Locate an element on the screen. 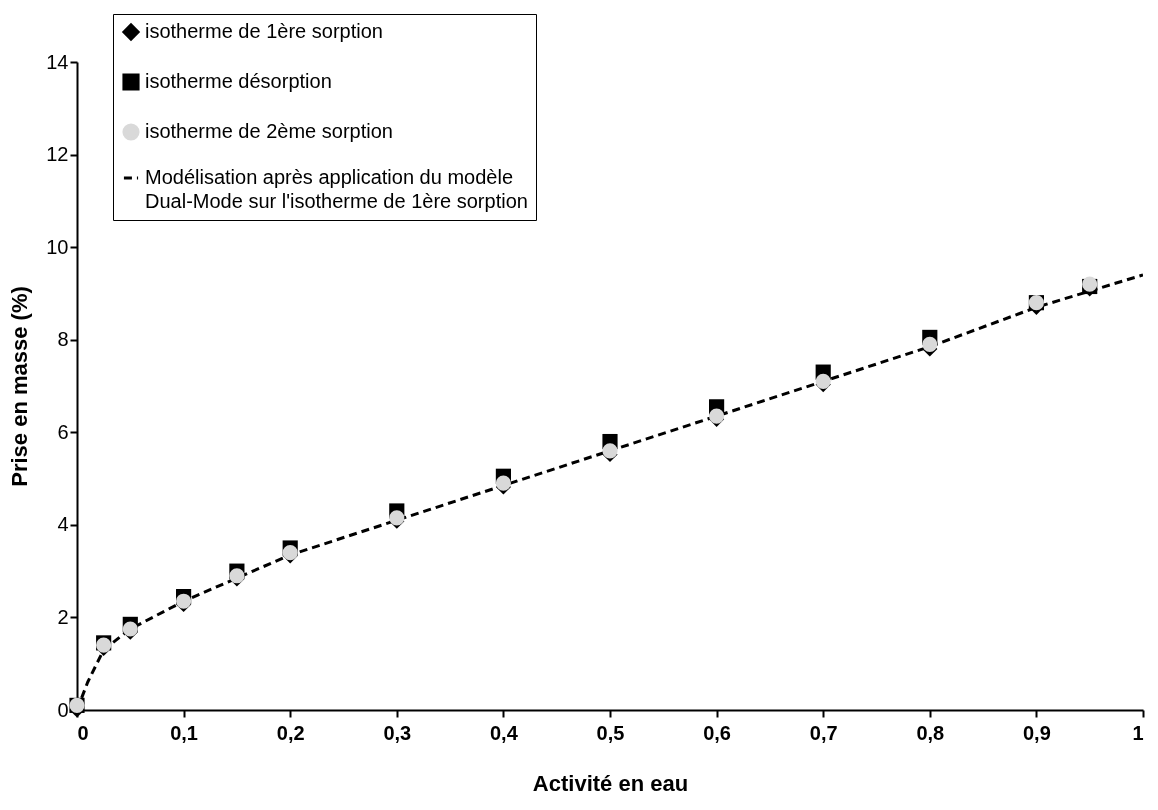  x-tick-label: 0,6 is located at coordinates (717, 732).